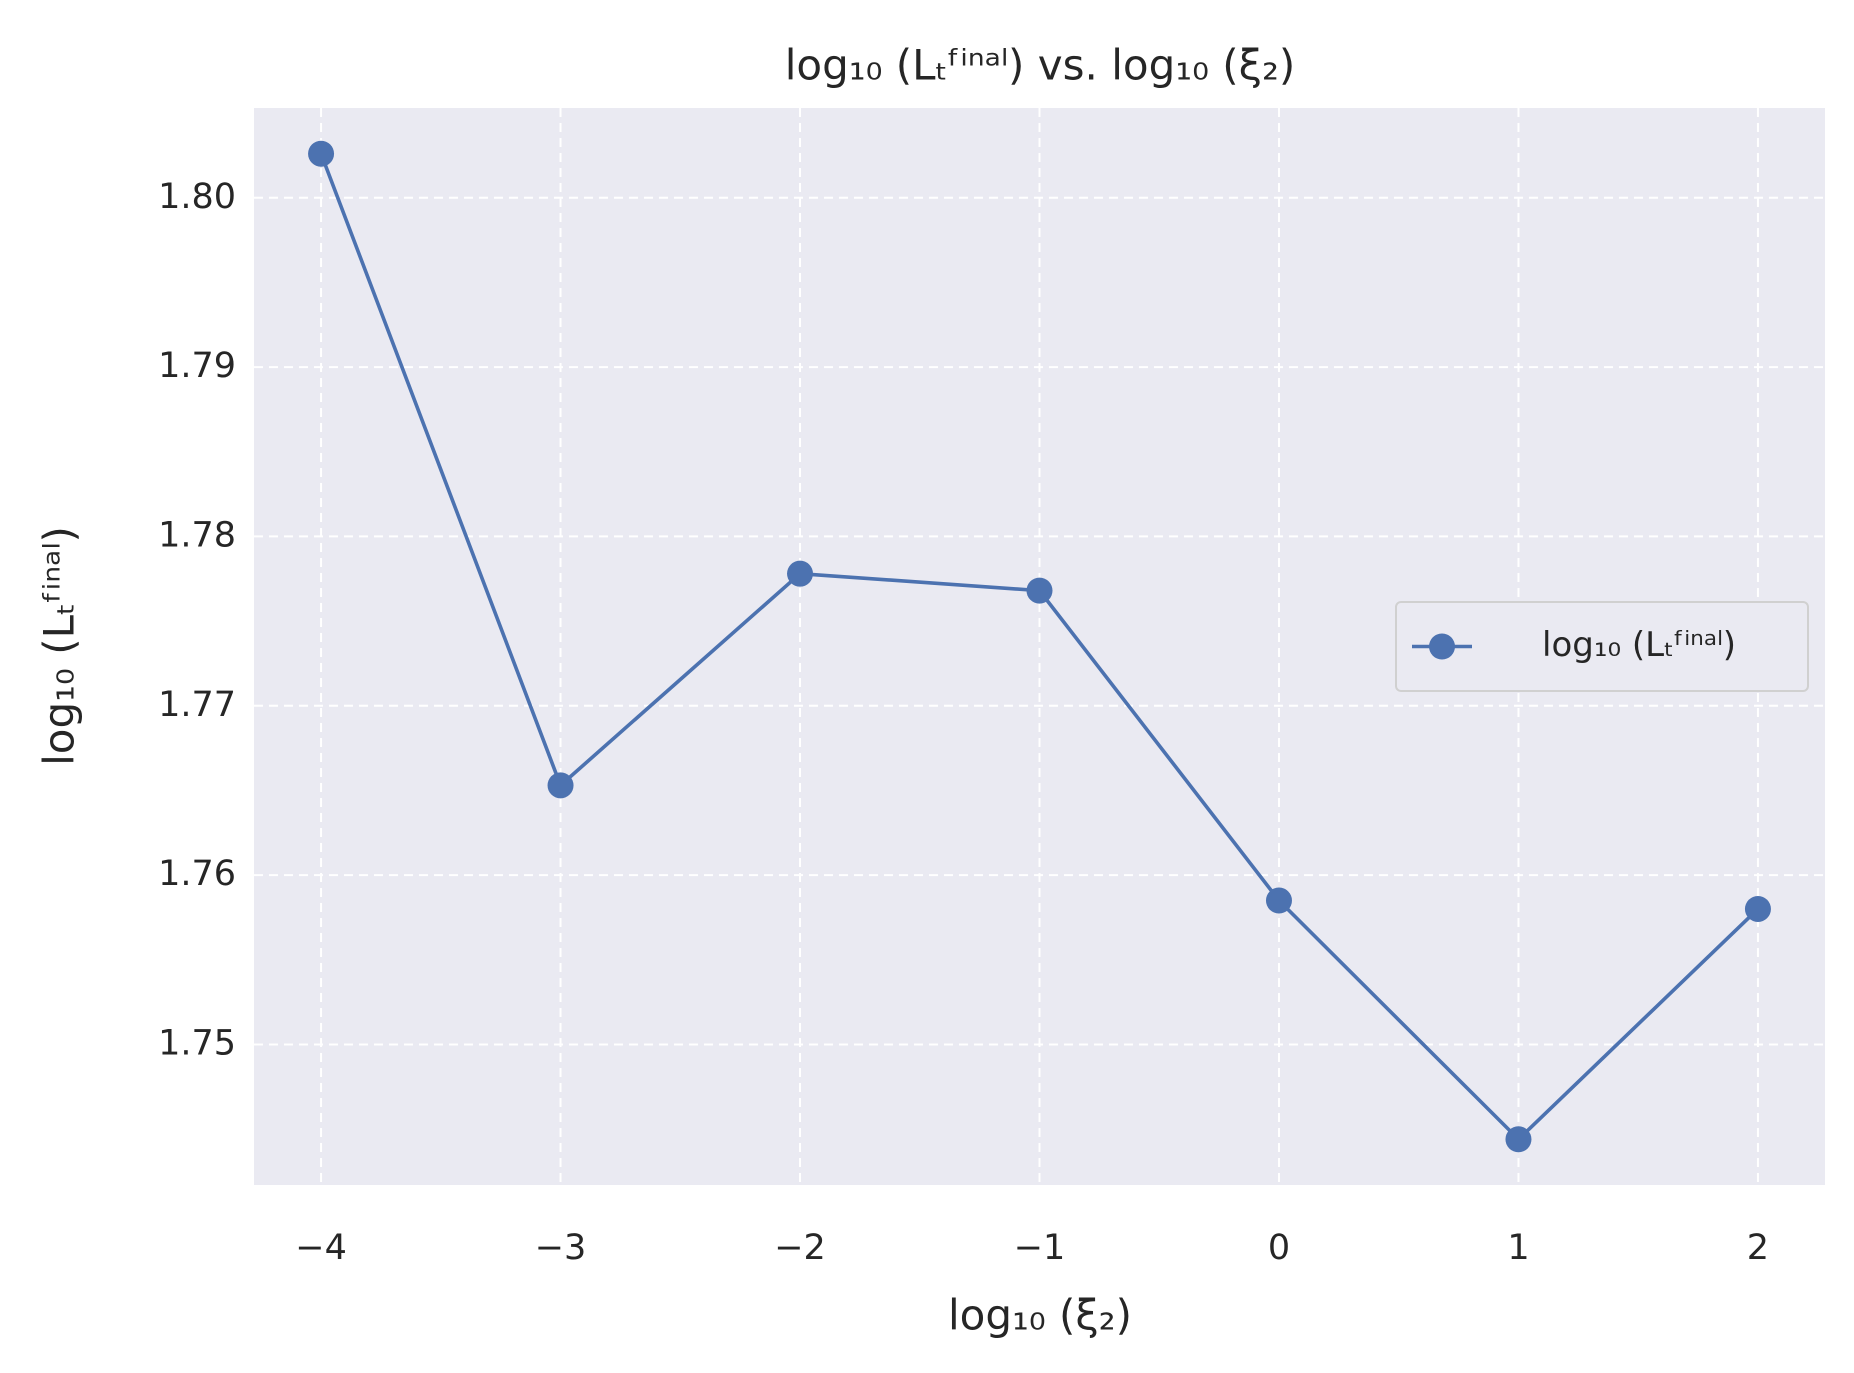 This screenshot has height=1373, width=1854. I want to click on x-tick-label: 1, so click(1518, 1248).